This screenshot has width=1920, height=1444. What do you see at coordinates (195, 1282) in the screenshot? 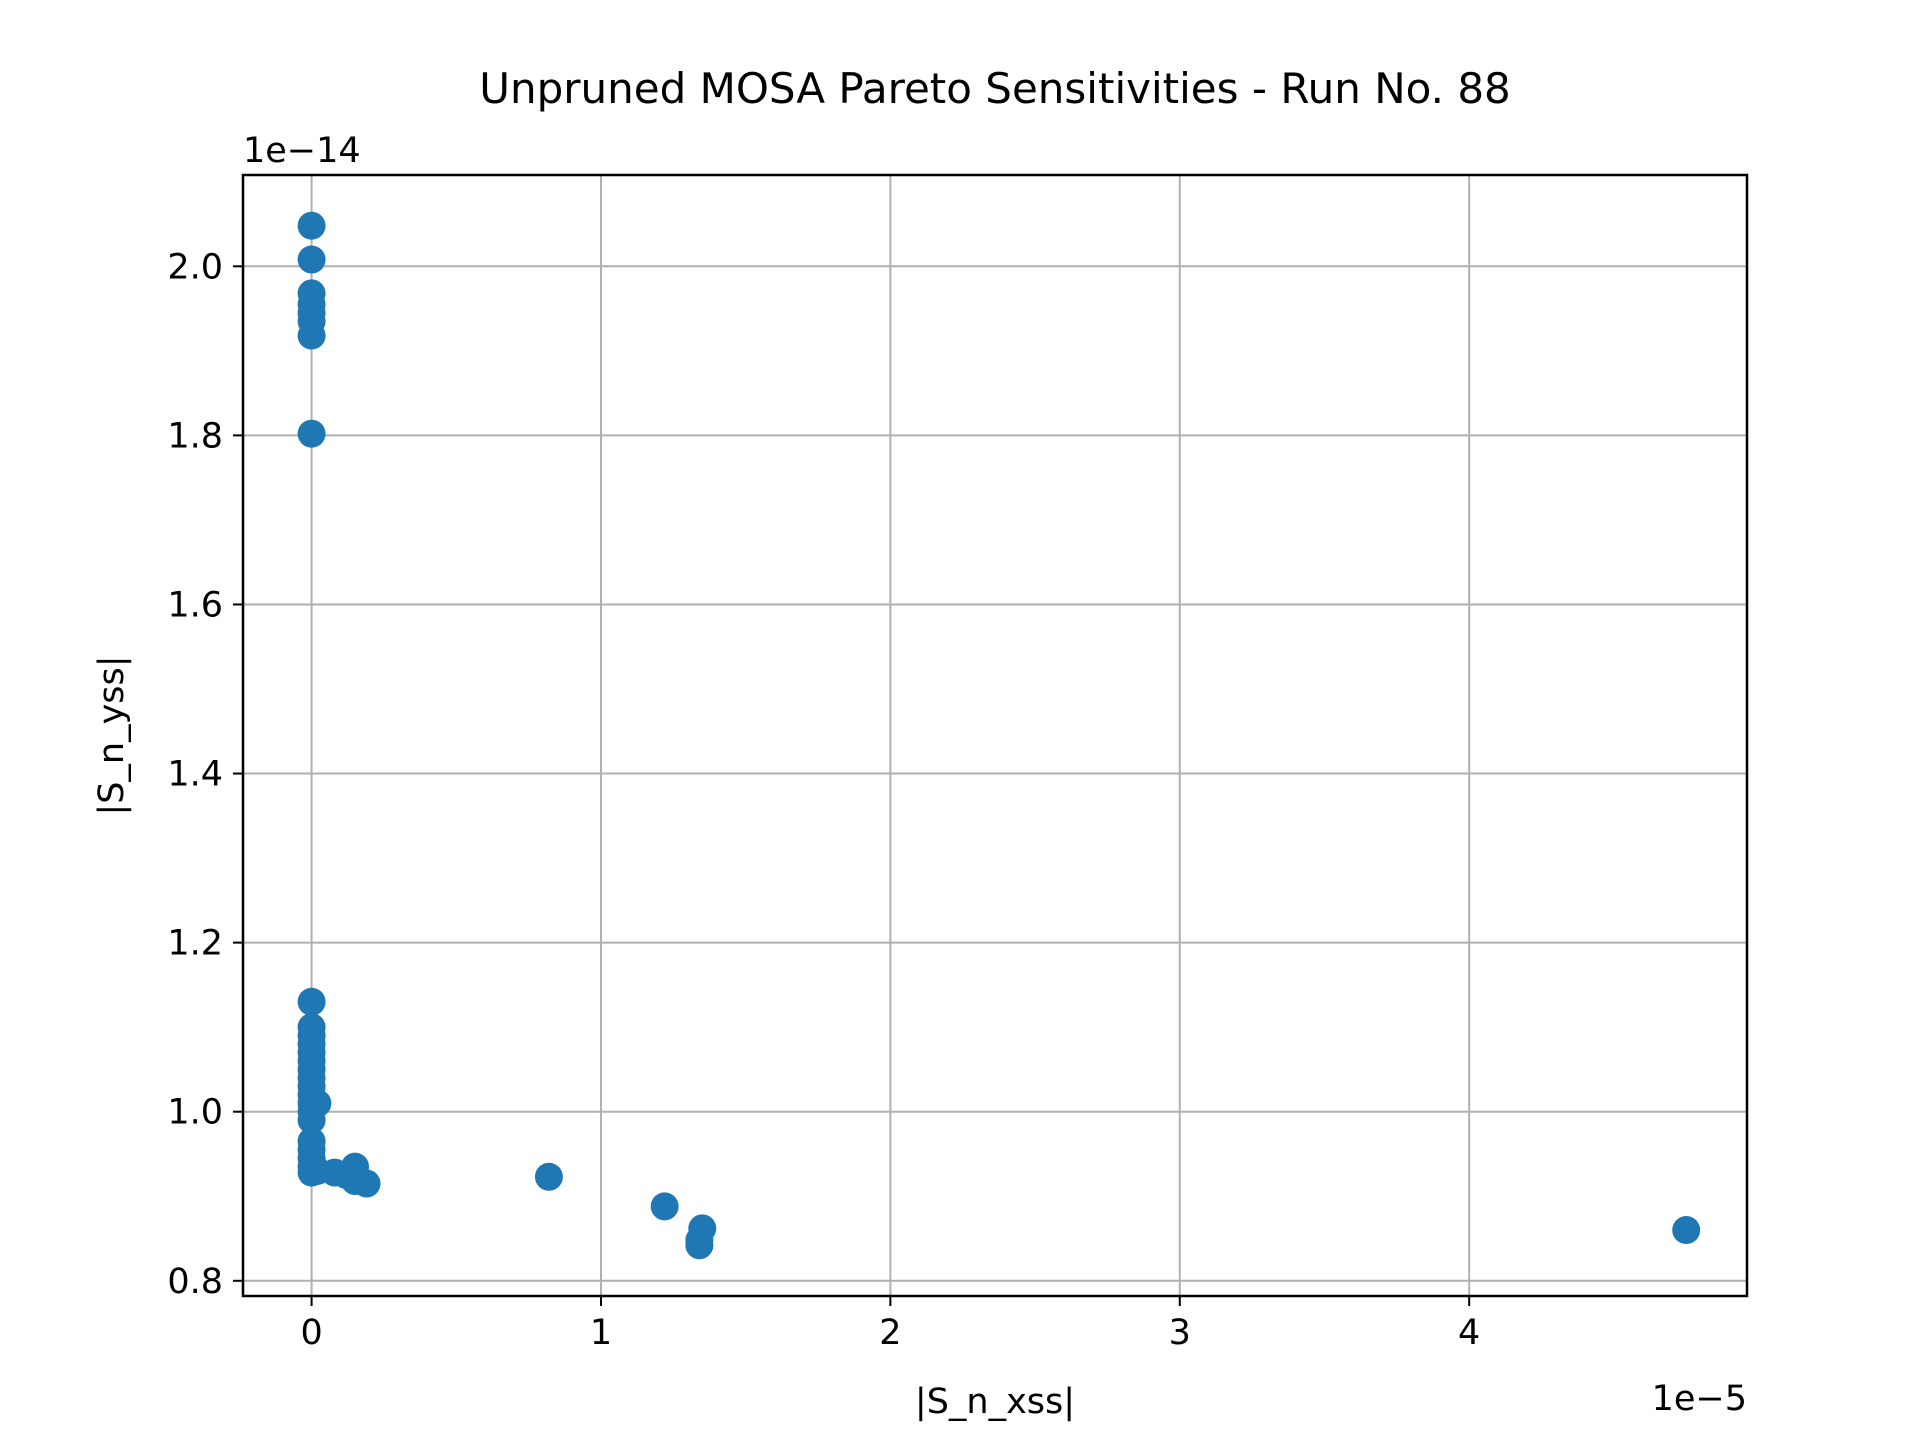
I see `y-tick-label: 0.8` at bounding box center [195, 1282].